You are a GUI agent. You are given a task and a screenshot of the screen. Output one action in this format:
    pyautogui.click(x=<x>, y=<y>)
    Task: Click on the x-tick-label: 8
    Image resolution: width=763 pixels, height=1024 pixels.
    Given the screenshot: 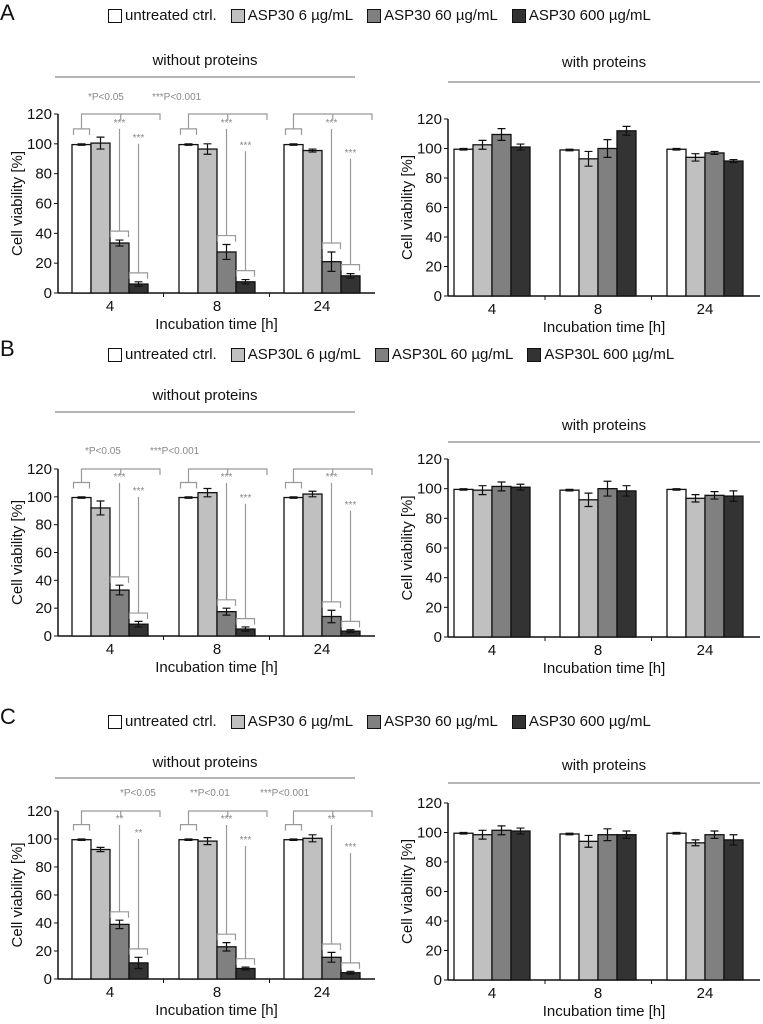 What is the action you would take?
    pyautogui.click(x=217, y=306)
    